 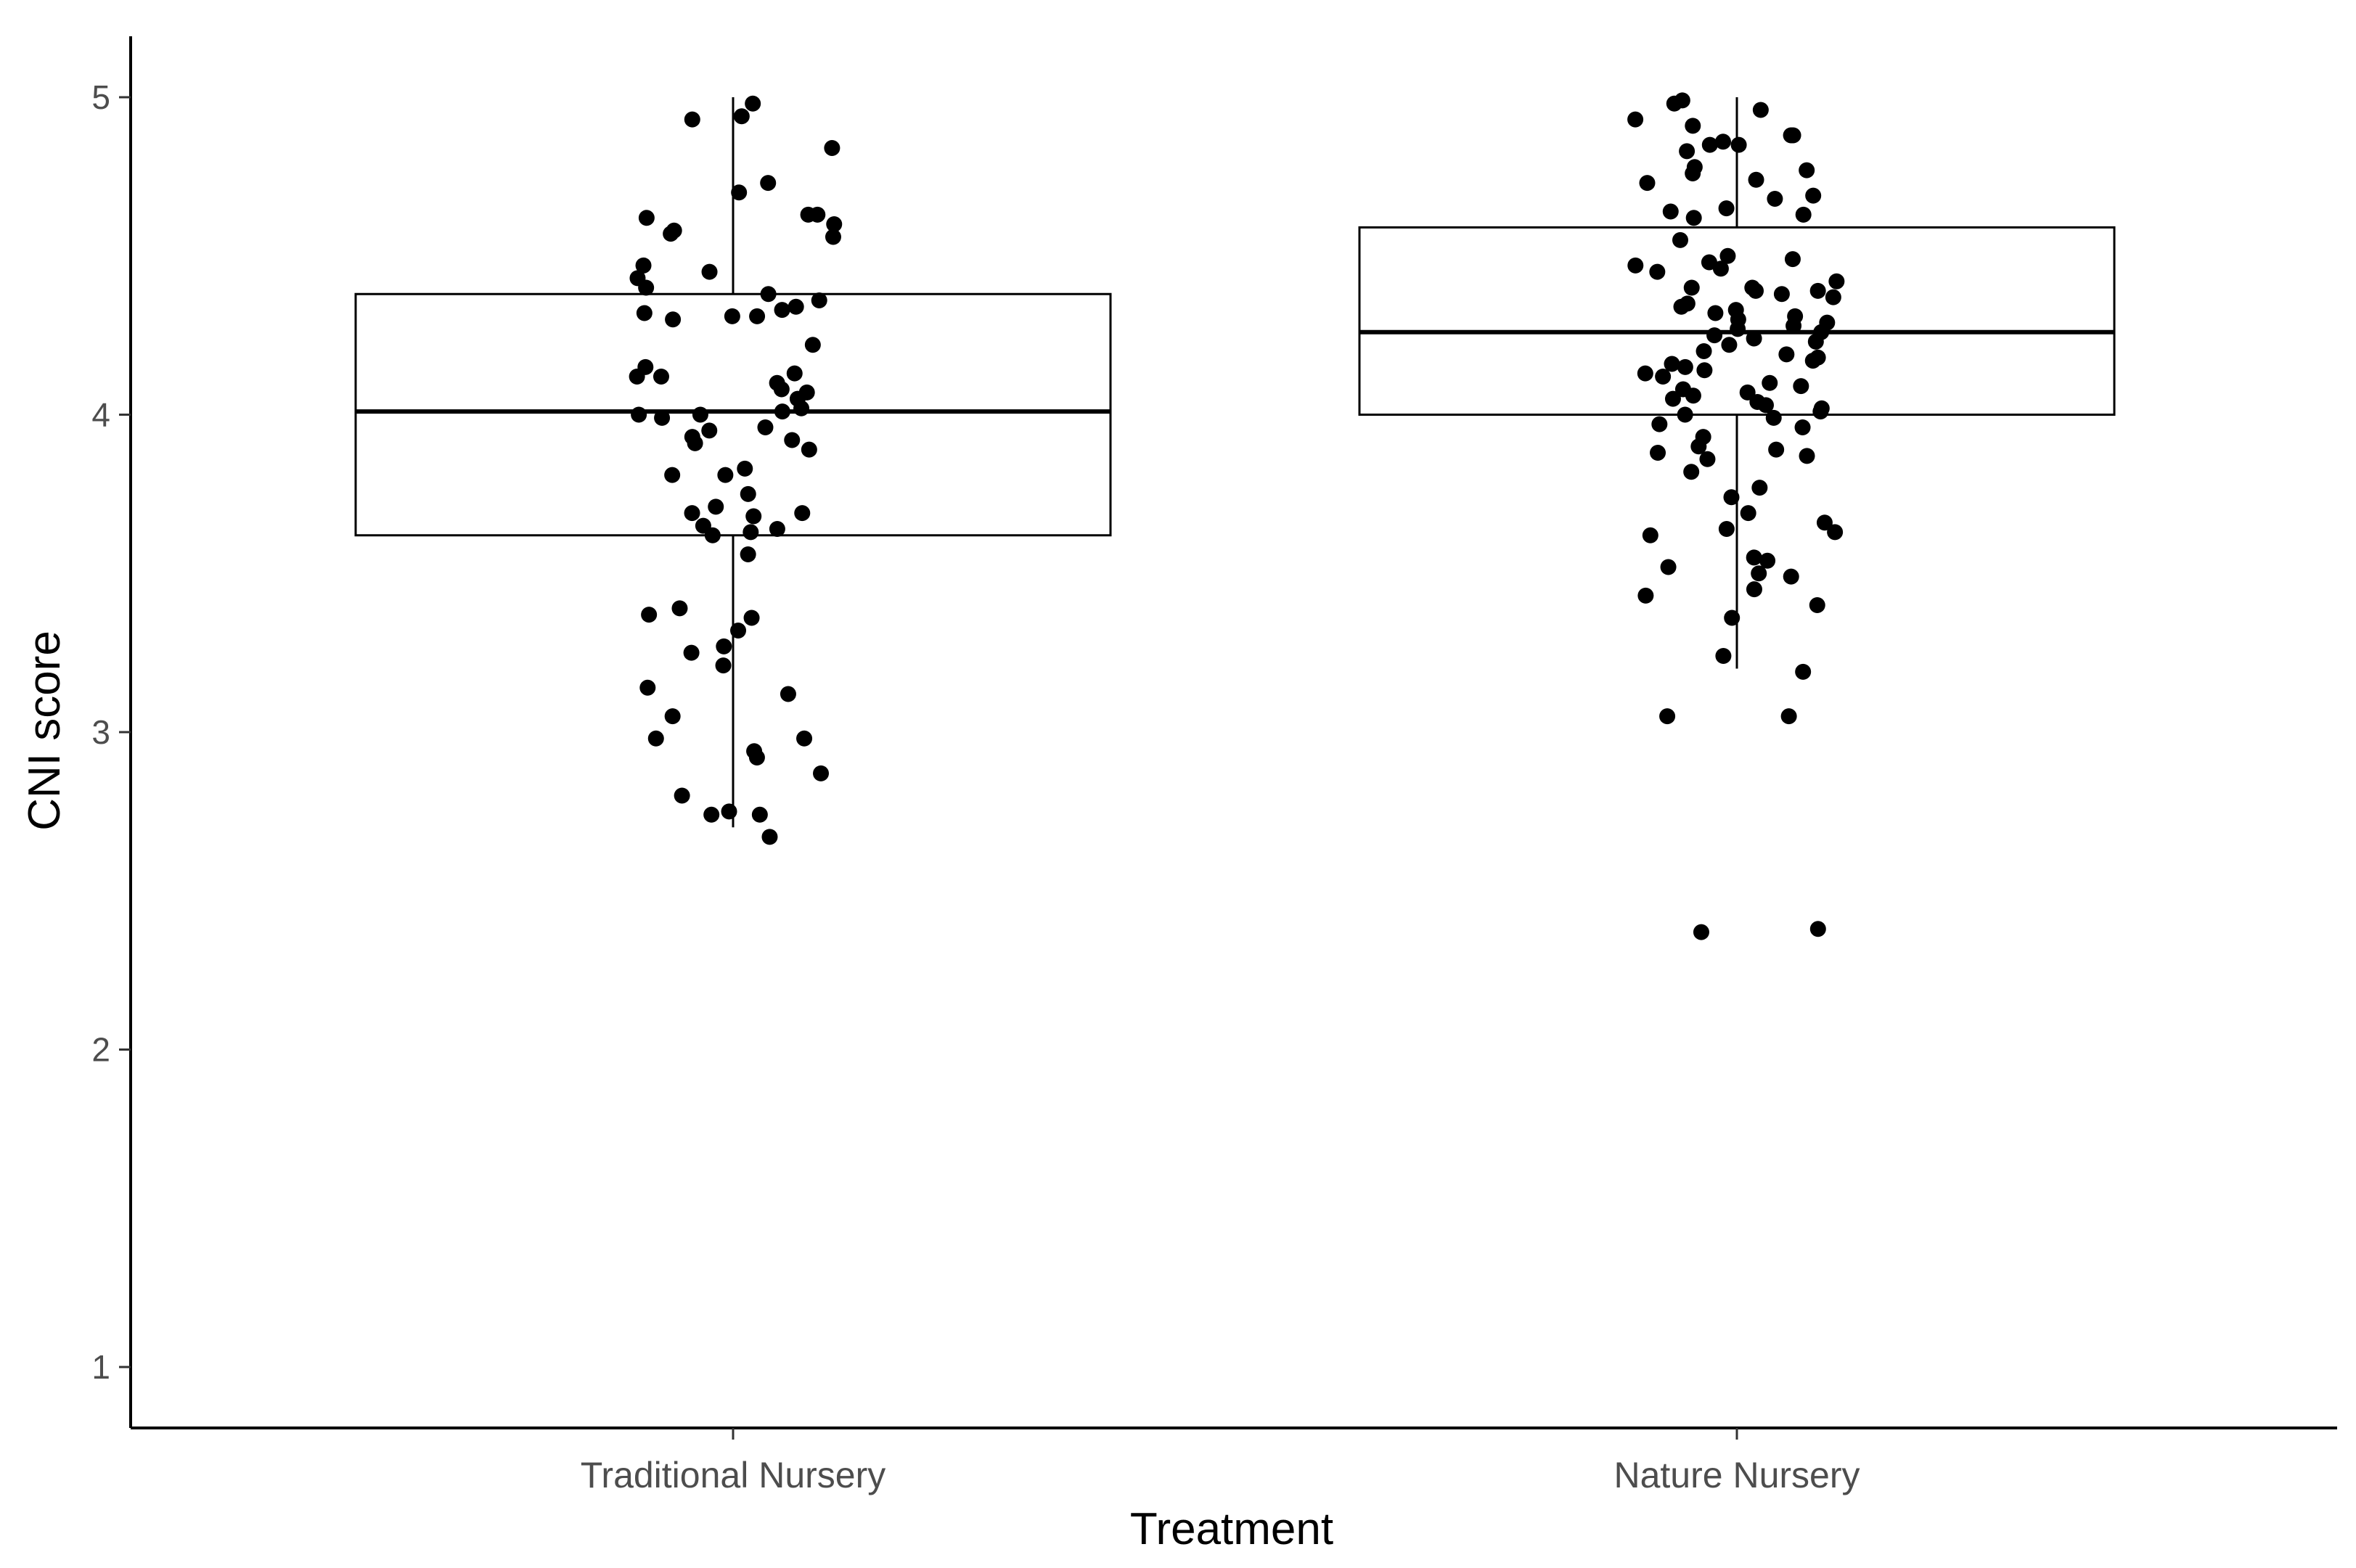 I want to click on x-axis-title: Treatment, so click(x=1231, y=1529).